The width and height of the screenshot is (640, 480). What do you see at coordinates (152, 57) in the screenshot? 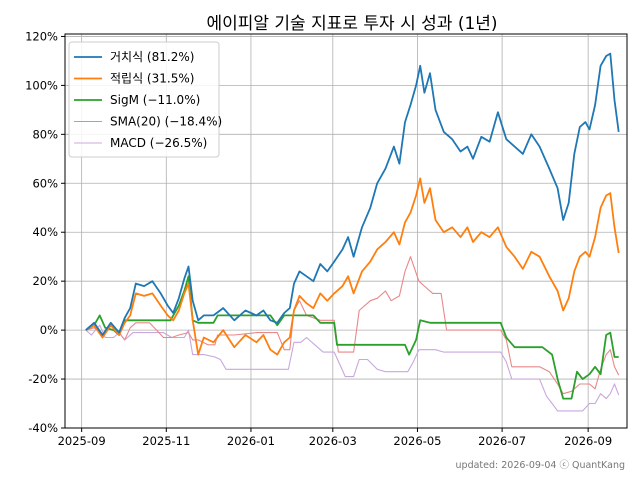
I see `legend-label: 거치식 (81.2%)` at bounding box center [152, 57].